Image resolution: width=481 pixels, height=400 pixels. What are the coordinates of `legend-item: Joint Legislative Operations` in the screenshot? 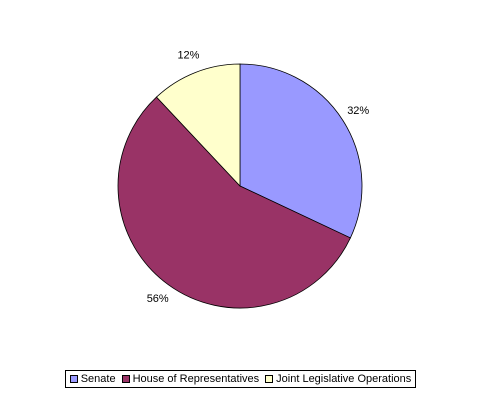 It's located at (338, 379).